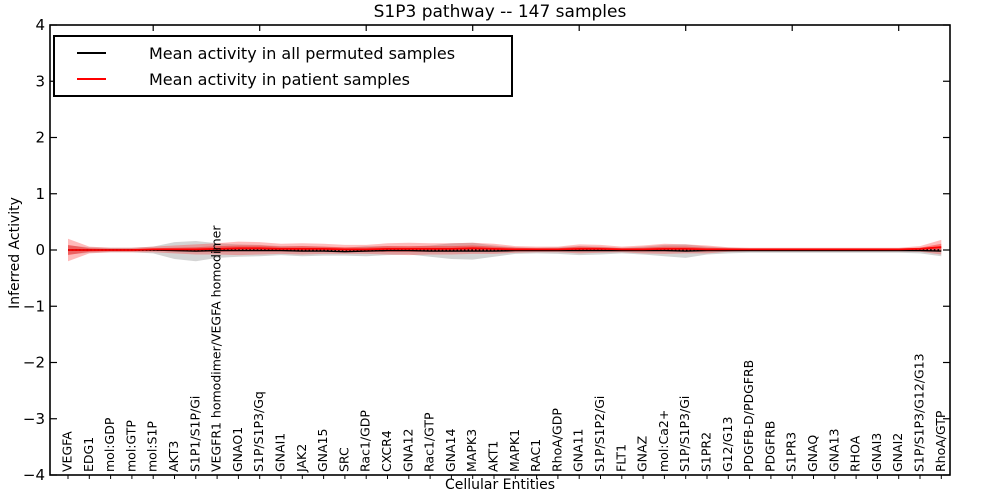 The image size is (1000, 500). I want to click on x-tick-label: SRC, so click(343, 459).